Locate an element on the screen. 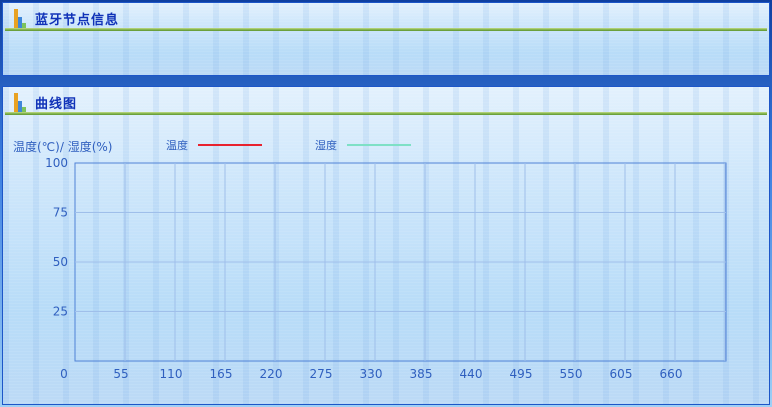 The height and width of the screenshot is (407, 772). x-tick-label: 110 is located at coordinates (171, 374).